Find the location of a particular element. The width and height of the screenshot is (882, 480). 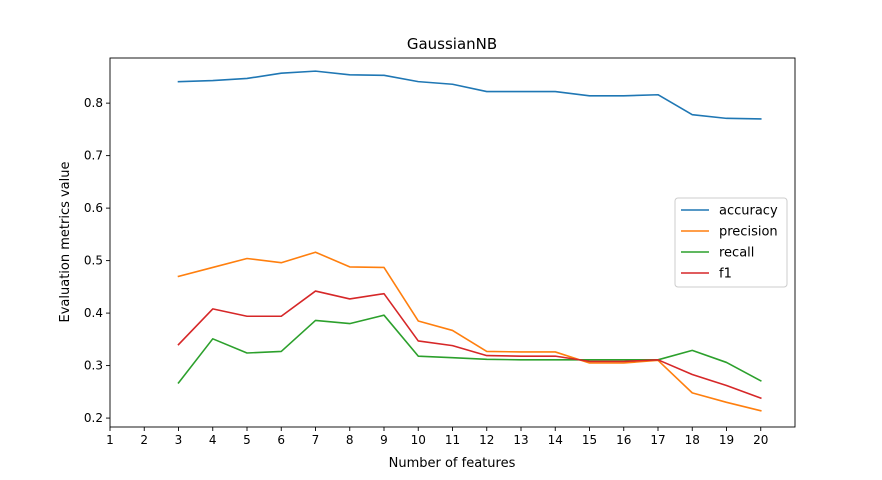

series-line-recall is located at coordinates (469, 349).